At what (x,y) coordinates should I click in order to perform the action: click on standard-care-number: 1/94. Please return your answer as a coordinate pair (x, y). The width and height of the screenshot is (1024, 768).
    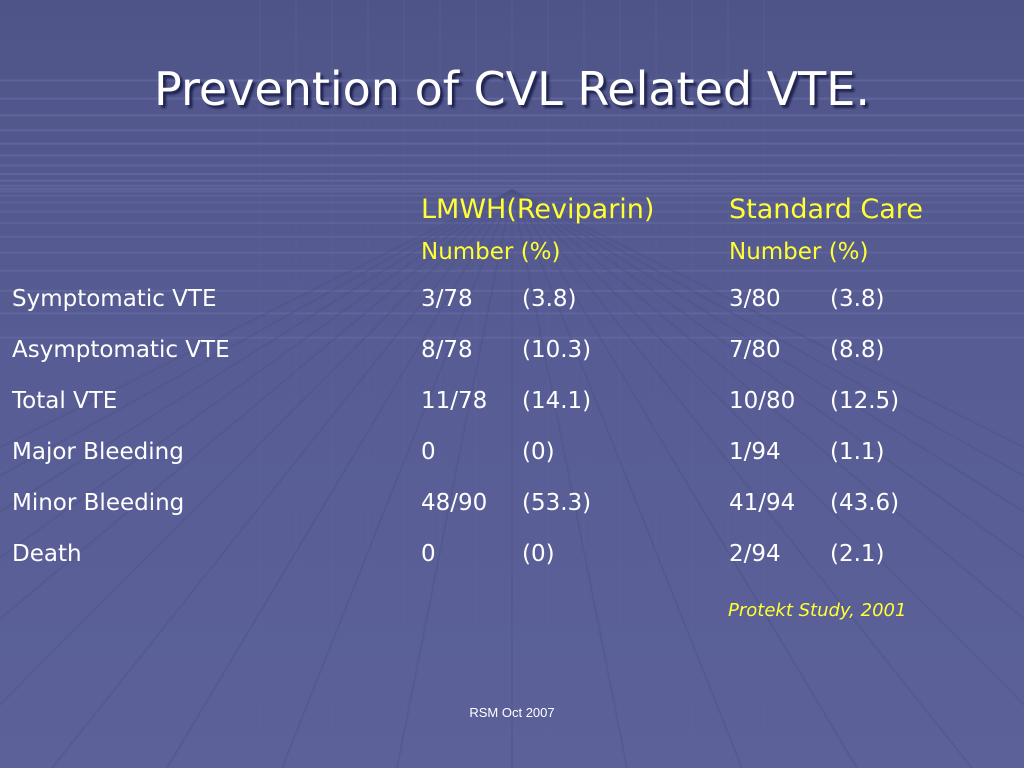
    Looking at the image, I should click on (755, 452).